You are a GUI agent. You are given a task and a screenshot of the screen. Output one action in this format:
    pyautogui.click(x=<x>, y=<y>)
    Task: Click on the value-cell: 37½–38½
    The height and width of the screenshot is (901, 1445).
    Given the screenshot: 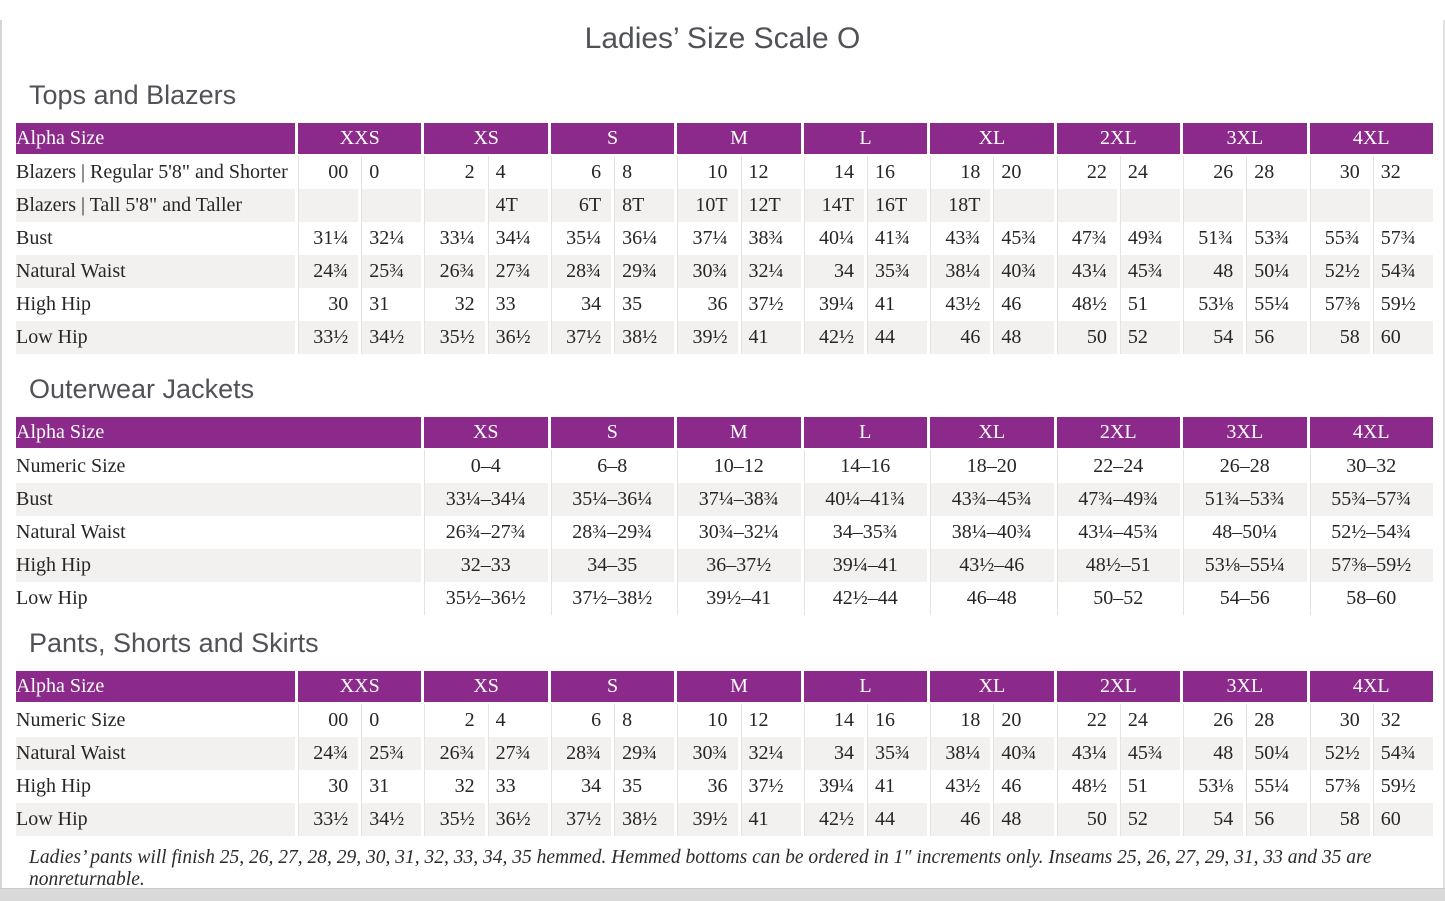 What is the action you would take?
    pyautogui.click(x=611, y=598)
    